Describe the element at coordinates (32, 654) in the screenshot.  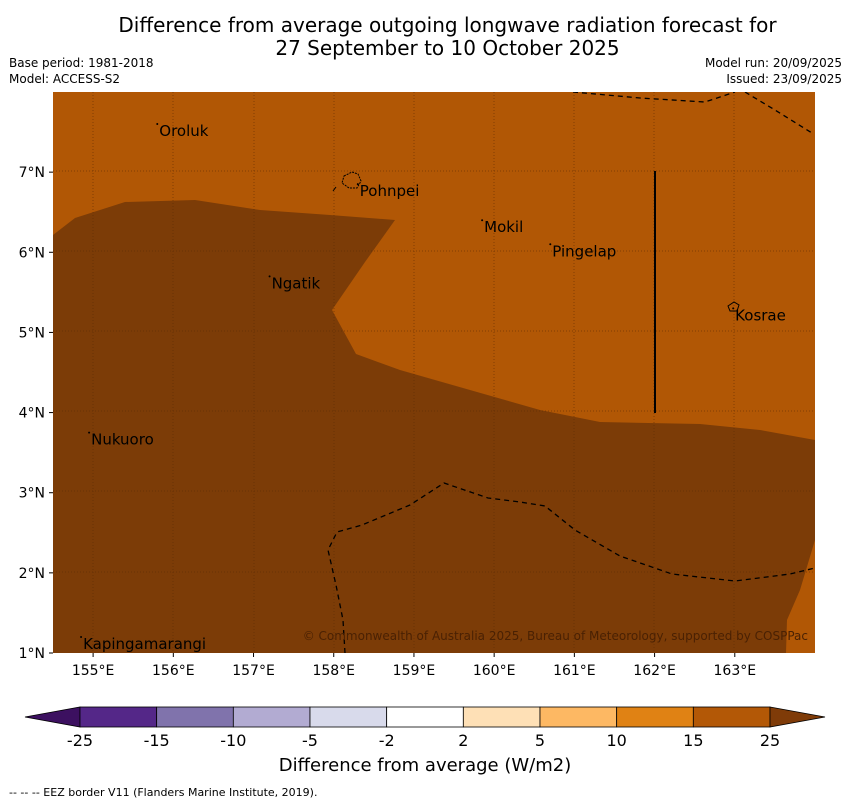
I see `lat-tick-label: 1°N` at that location.